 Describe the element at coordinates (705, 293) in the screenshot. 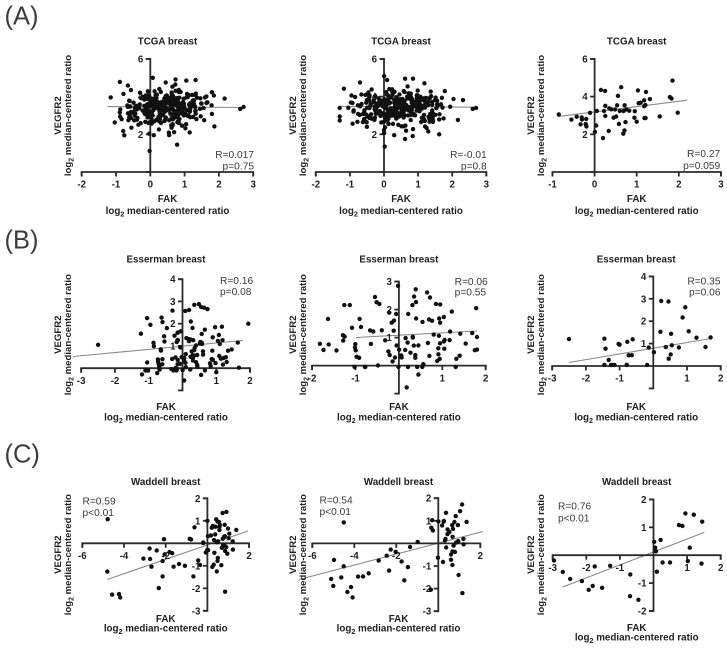

I see `svg-text: p=0.06` at that location.